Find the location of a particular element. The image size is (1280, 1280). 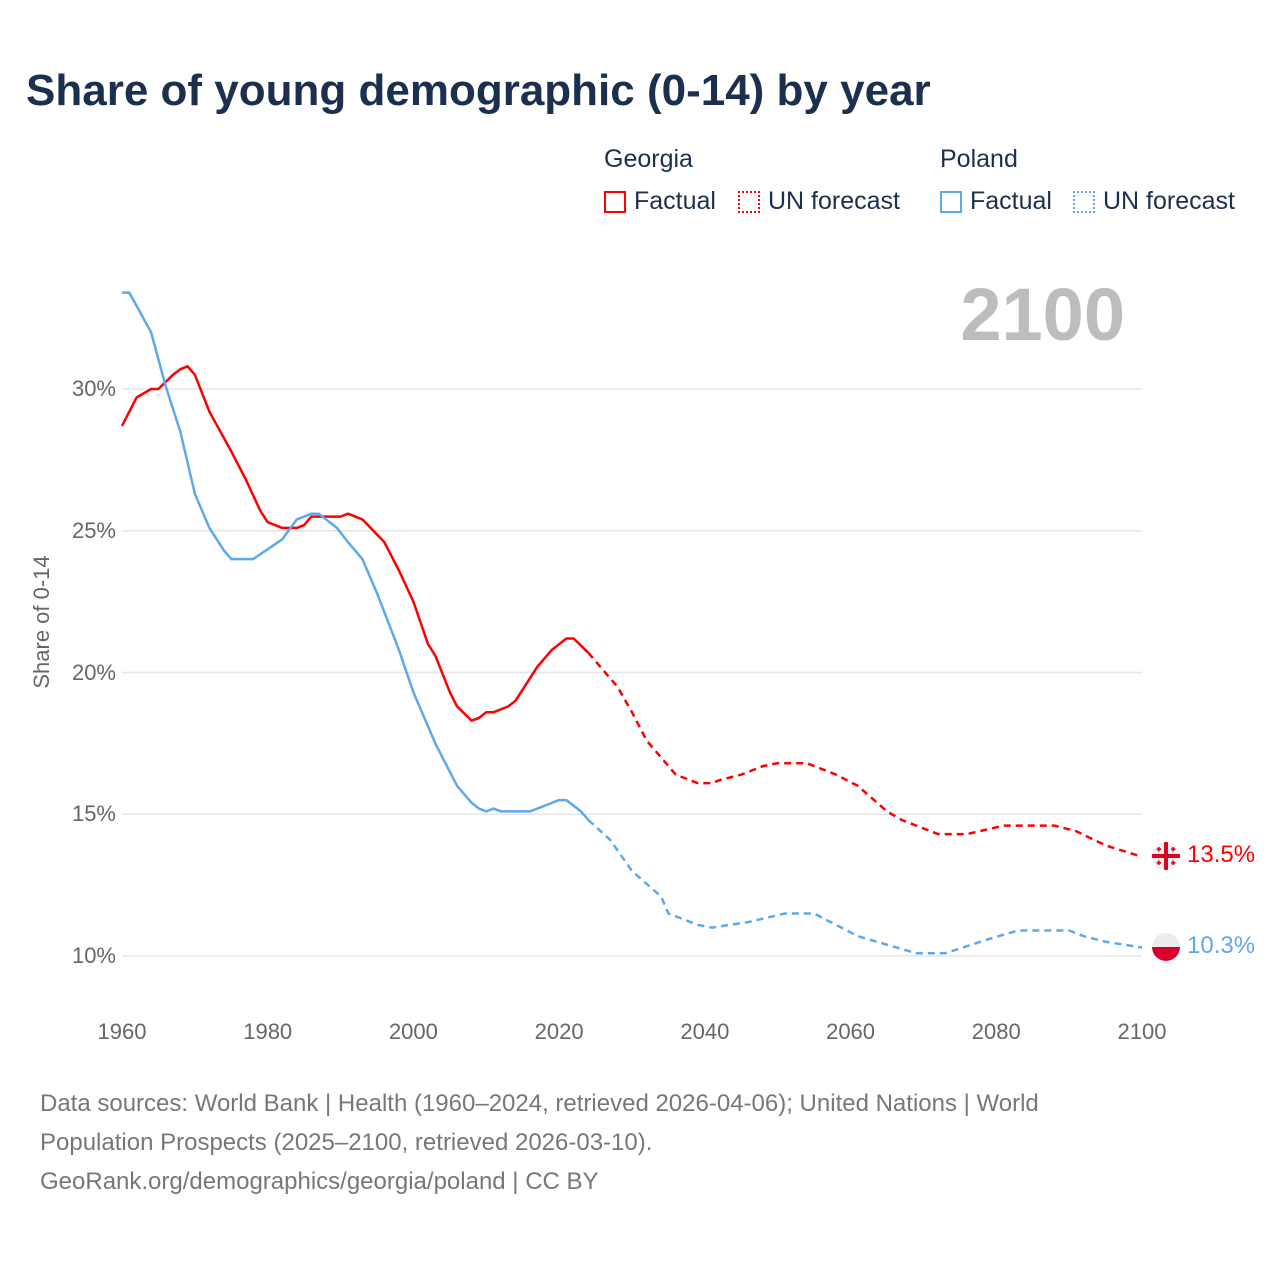

legend-poland-factual: Factual is located at coordinates (996, 201).